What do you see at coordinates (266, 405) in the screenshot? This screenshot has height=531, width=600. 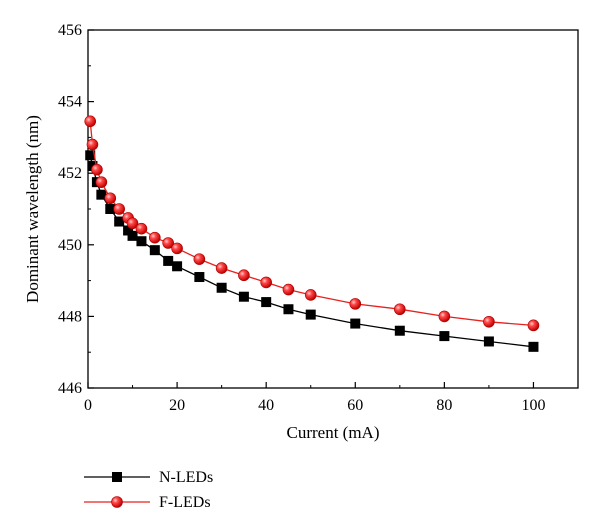 I see `x-tick-label: 40` at bounding box center [266, 405].